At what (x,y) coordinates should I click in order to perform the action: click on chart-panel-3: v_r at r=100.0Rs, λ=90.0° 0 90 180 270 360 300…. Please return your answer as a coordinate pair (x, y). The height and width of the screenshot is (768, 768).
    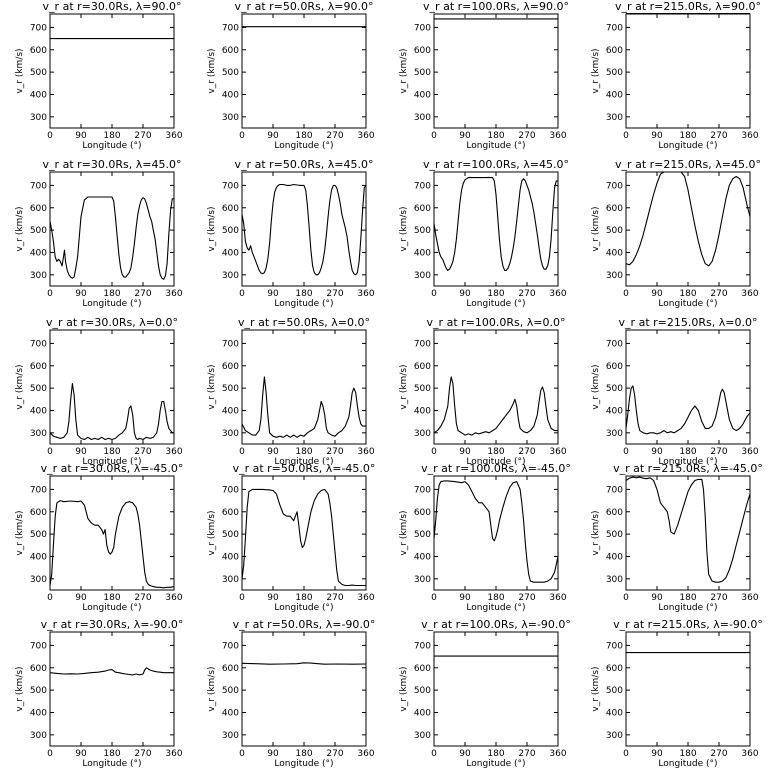
    Looking at the image, I should click on (484, 75).